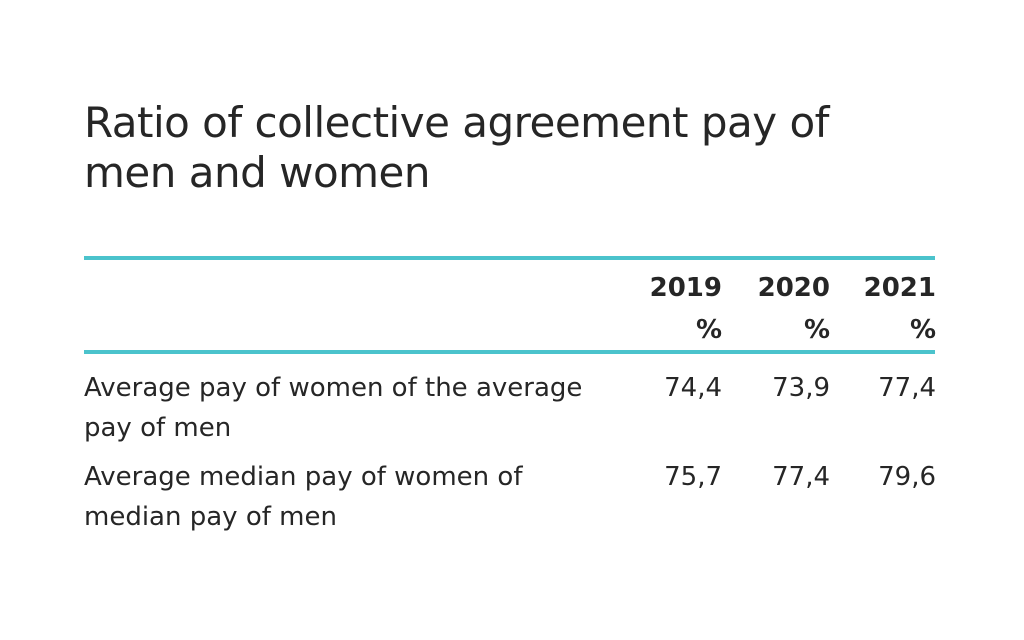 Image resolution: width=1024 pixels, height=640 pixels. What do you see at coordinates (801, 477) in the screenshot?
I see `cell-median-pay-2020: 77,4` at bounding box center [801, 477].